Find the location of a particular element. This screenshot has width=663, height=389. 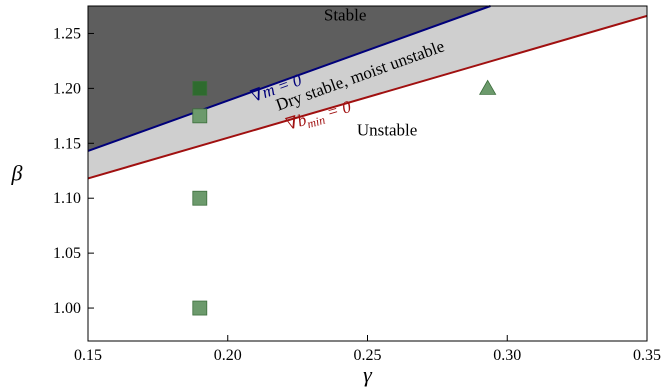

y-tick-label: 1.25 is located at coordinates (67, 33).